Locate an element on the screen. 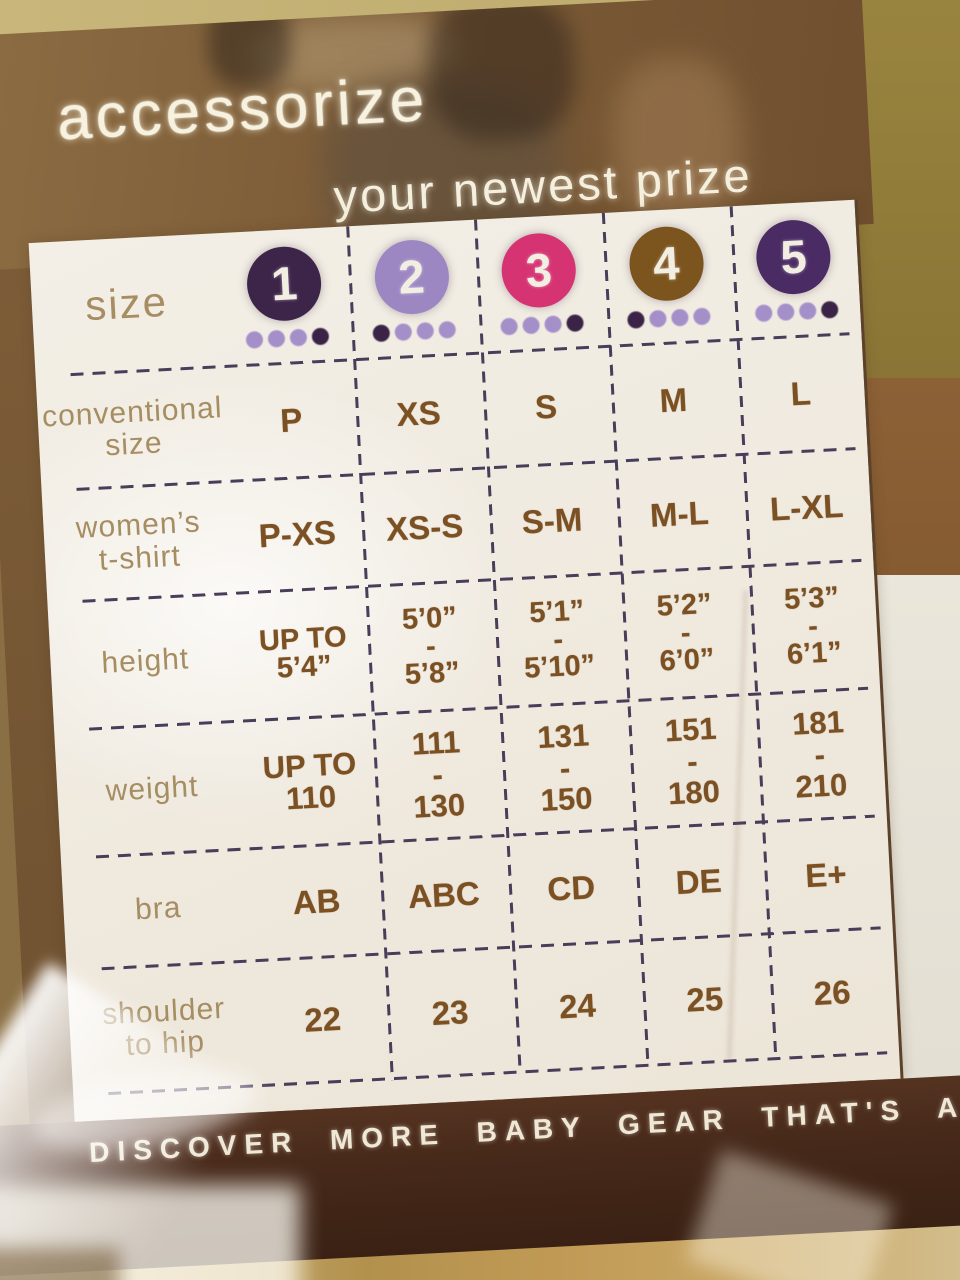 The width and height of the screenshot is (960, 1280). cell-value: E+ is located at coordinates (826, 874).